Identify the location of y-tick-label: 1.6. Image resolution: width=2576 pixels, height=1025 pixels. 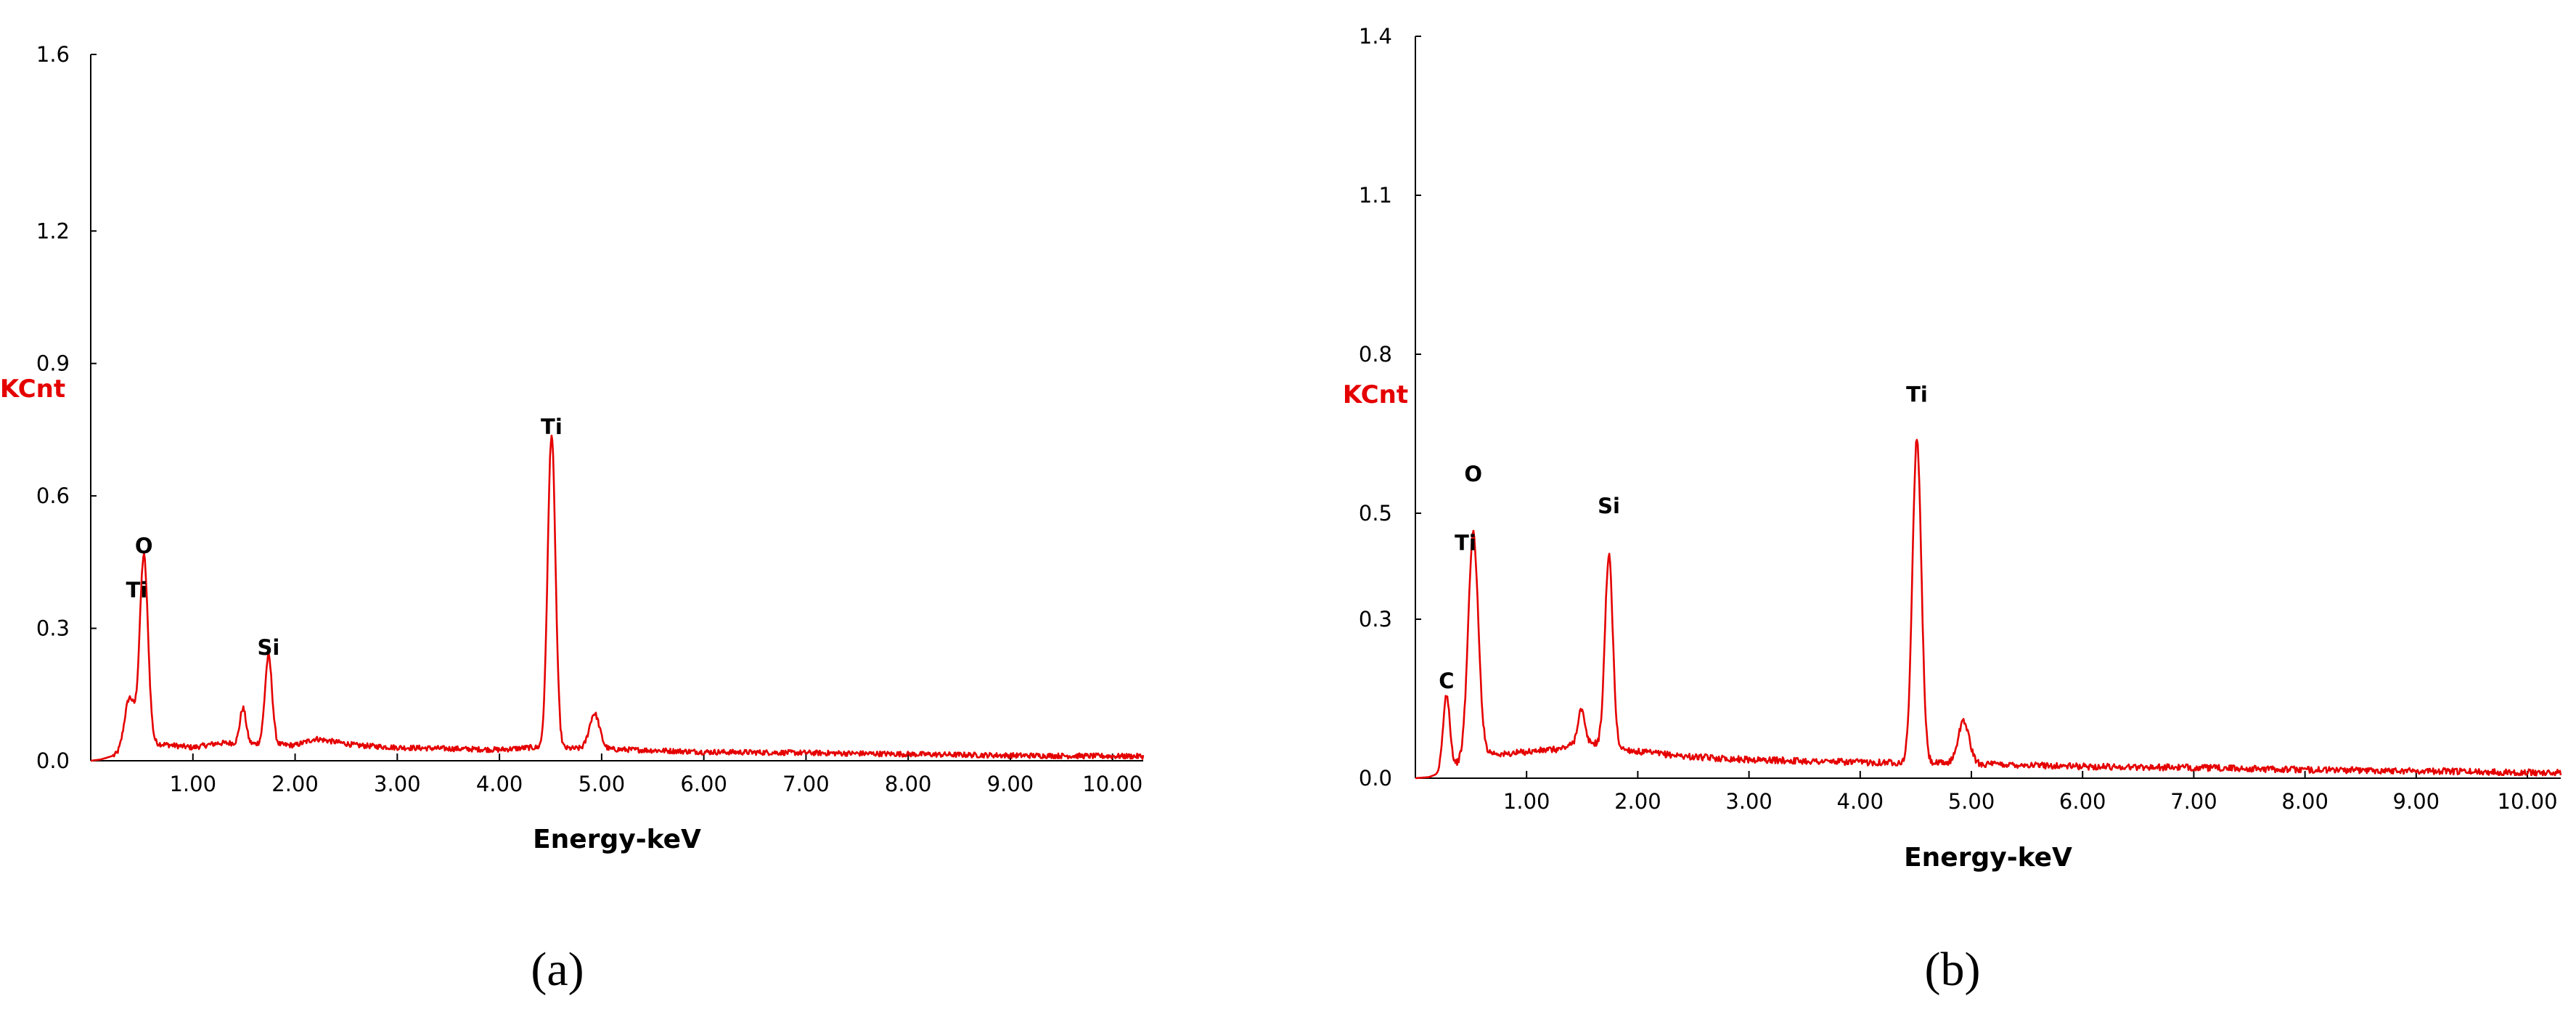
(53, 54).